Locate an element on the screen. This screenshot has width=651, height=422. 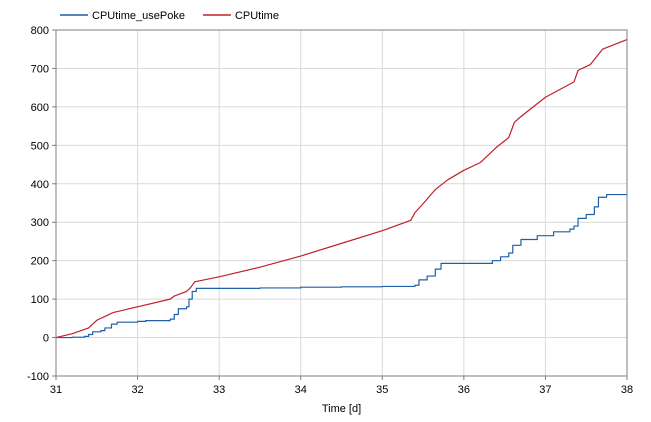
x-tick-label: 36 is located at coordinates (464, 390).